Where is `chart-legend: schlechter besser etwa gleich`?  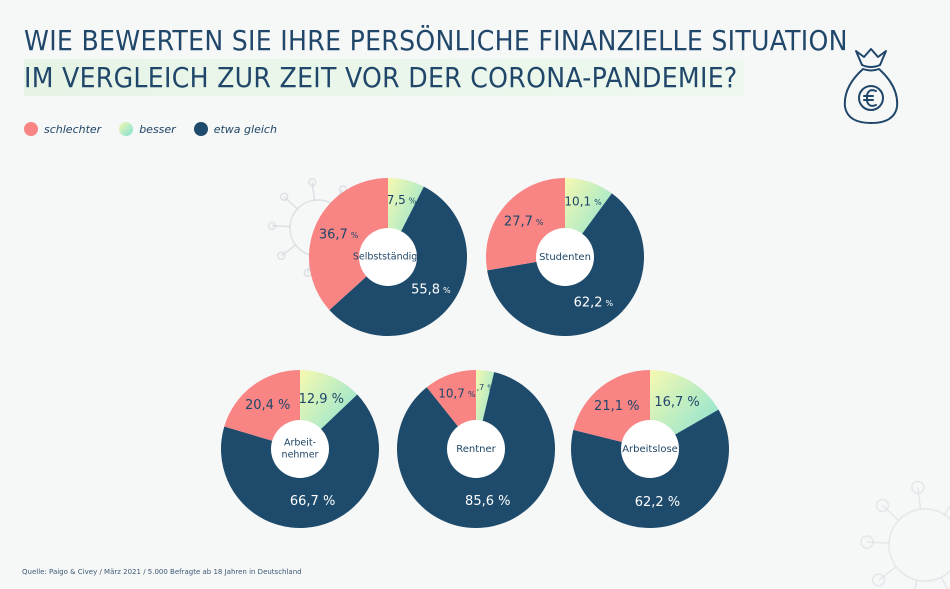
chart-legend: schlechter besser etwa gleich is located at coordinates (150, 129).